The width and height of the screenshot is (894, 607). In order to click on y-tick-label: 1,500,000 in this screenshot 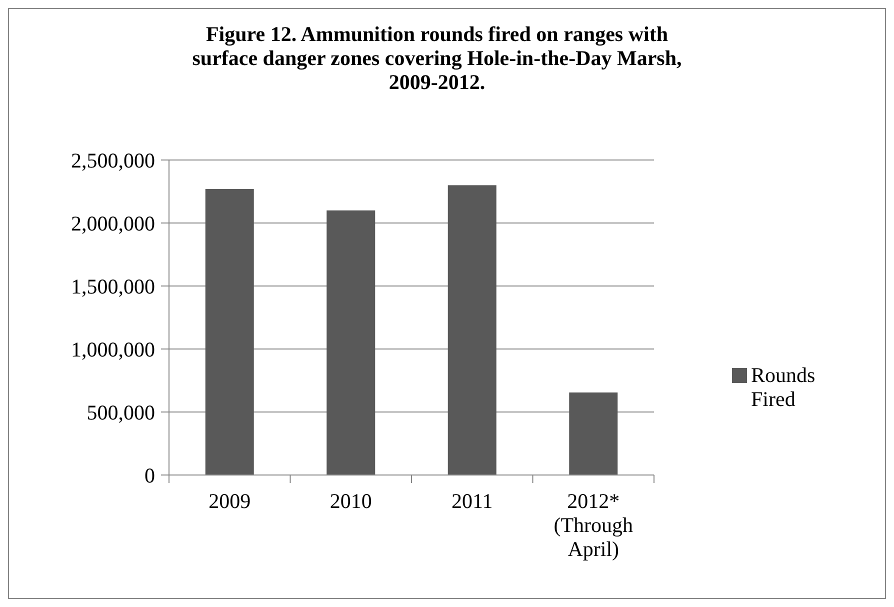, I will do `click(113, 286)`.